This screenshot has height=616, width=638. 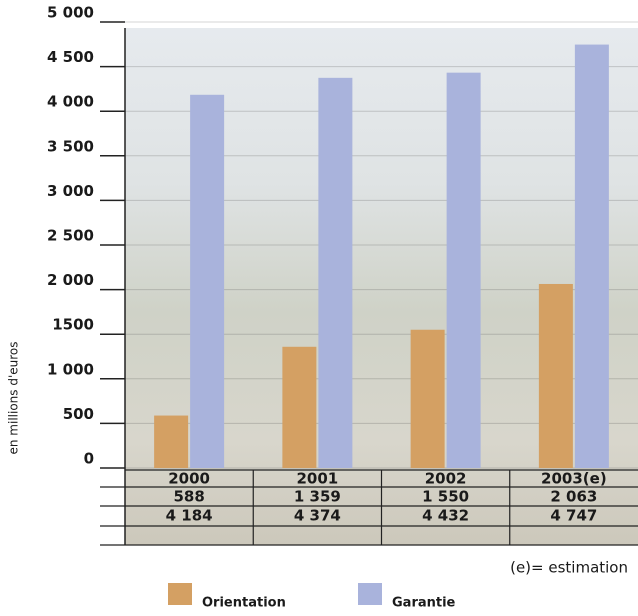 What do you see at coordinates (317, 516) in the screenshot?
I see `table-value: 4 374` at bounding box center [317, 516].